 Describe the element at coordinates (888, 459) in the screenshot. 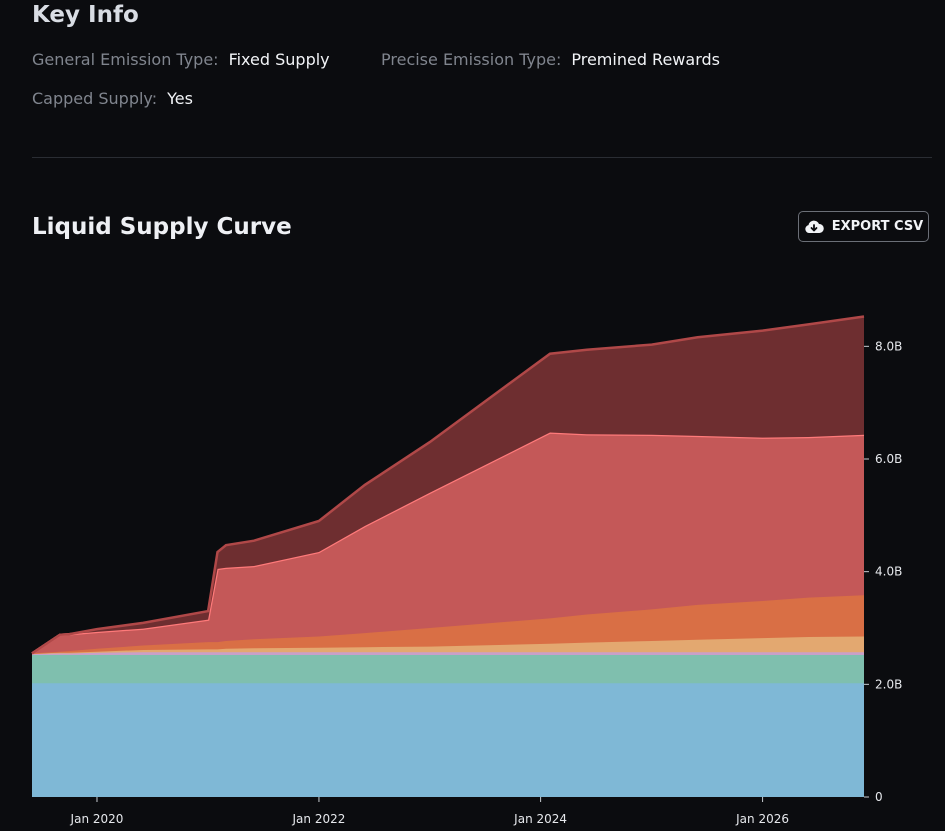

I see `y-tick-label: 6.0B` at that location.